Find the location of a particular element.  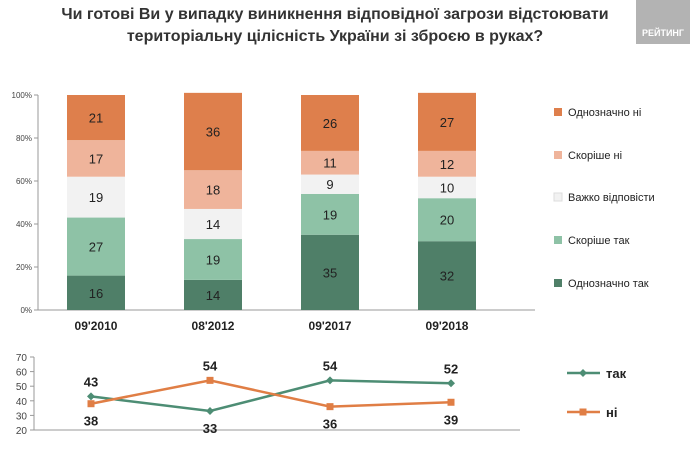

y-tick-label: 30 is located at coordinates (22, 416).